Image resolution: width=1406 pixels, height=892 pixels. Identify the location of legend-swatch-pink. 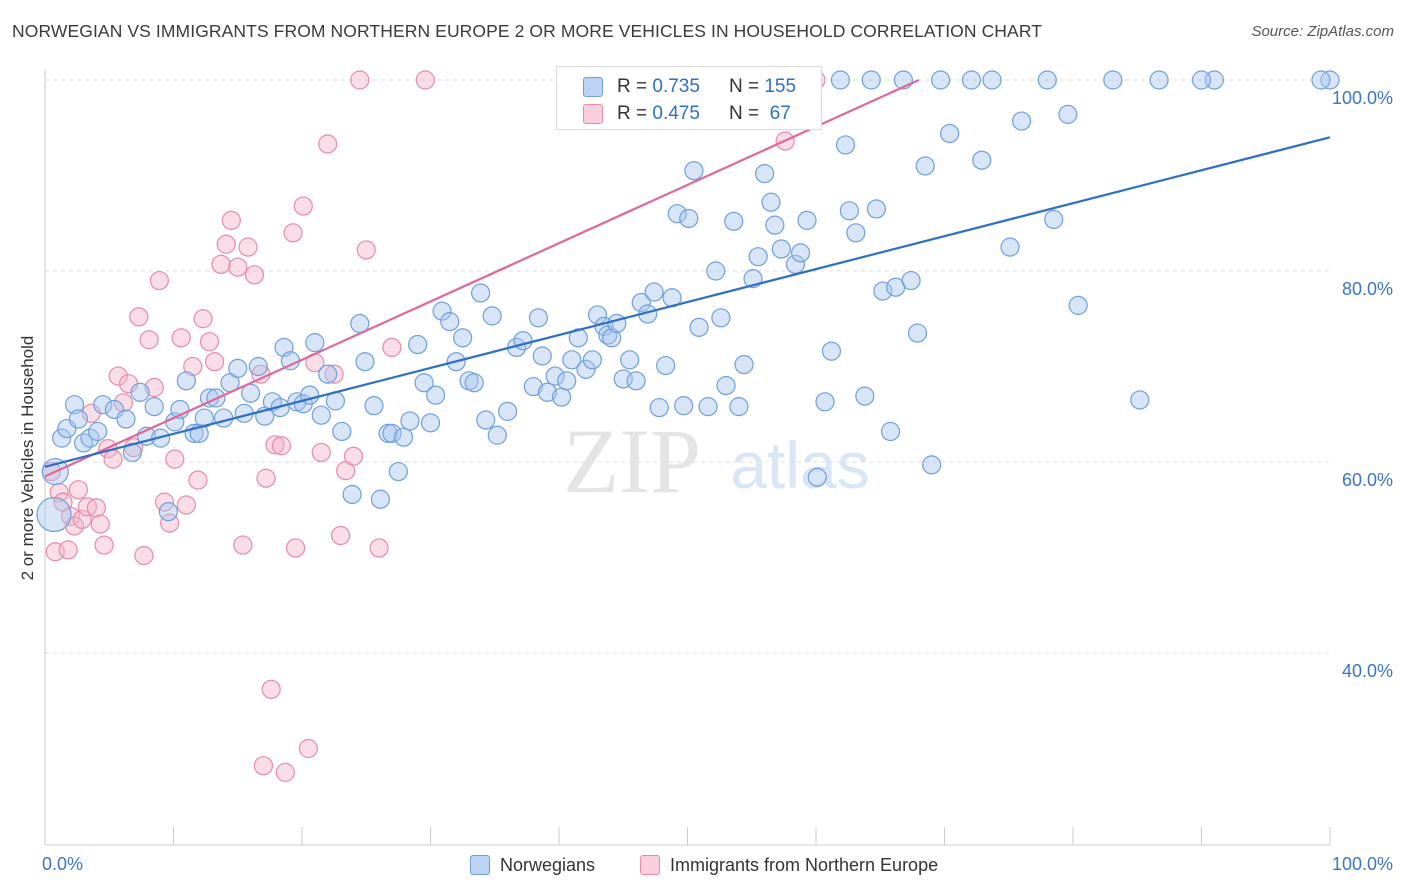
(593, 114).